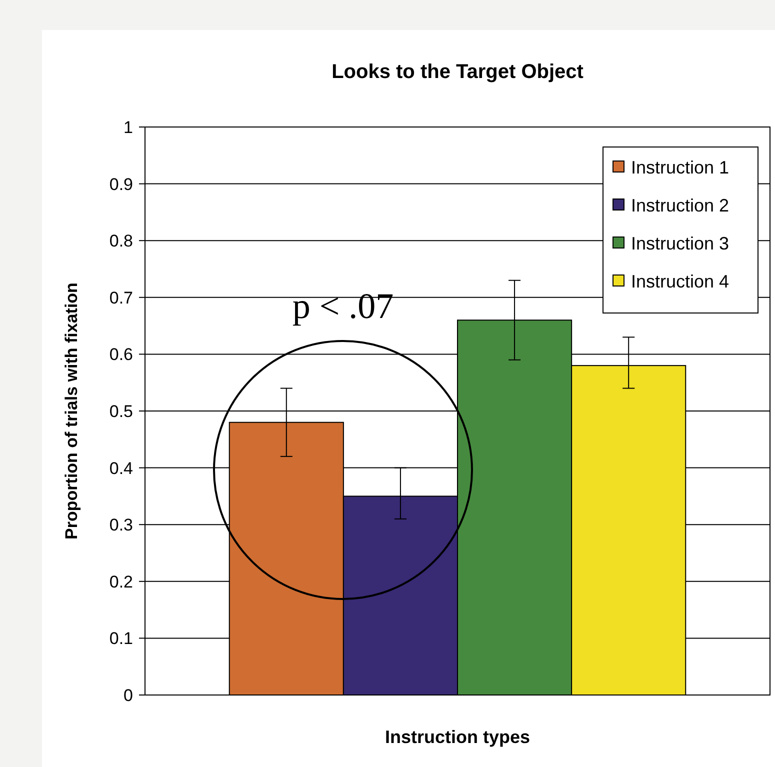 Image resolution: width=775 pixels, height=767 pixels. I want to click on x-axis-title: Instruction types, so click(457, 737).